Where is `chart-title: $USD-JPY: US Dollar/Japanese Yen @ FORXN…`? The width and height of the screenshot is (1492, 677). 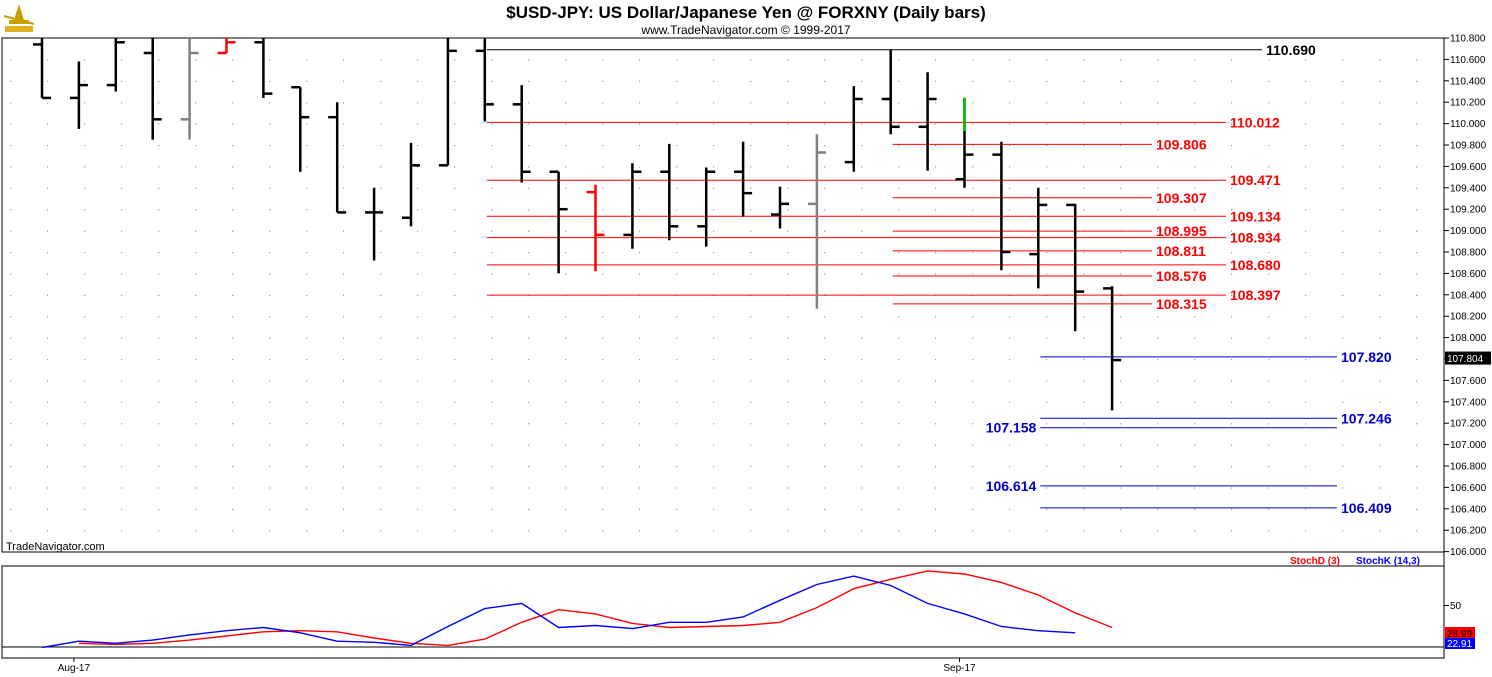
chart-title: $USD-JPY: US Dollar/Japanese Yen @ FORXN… is located at coordinates (746, 12).